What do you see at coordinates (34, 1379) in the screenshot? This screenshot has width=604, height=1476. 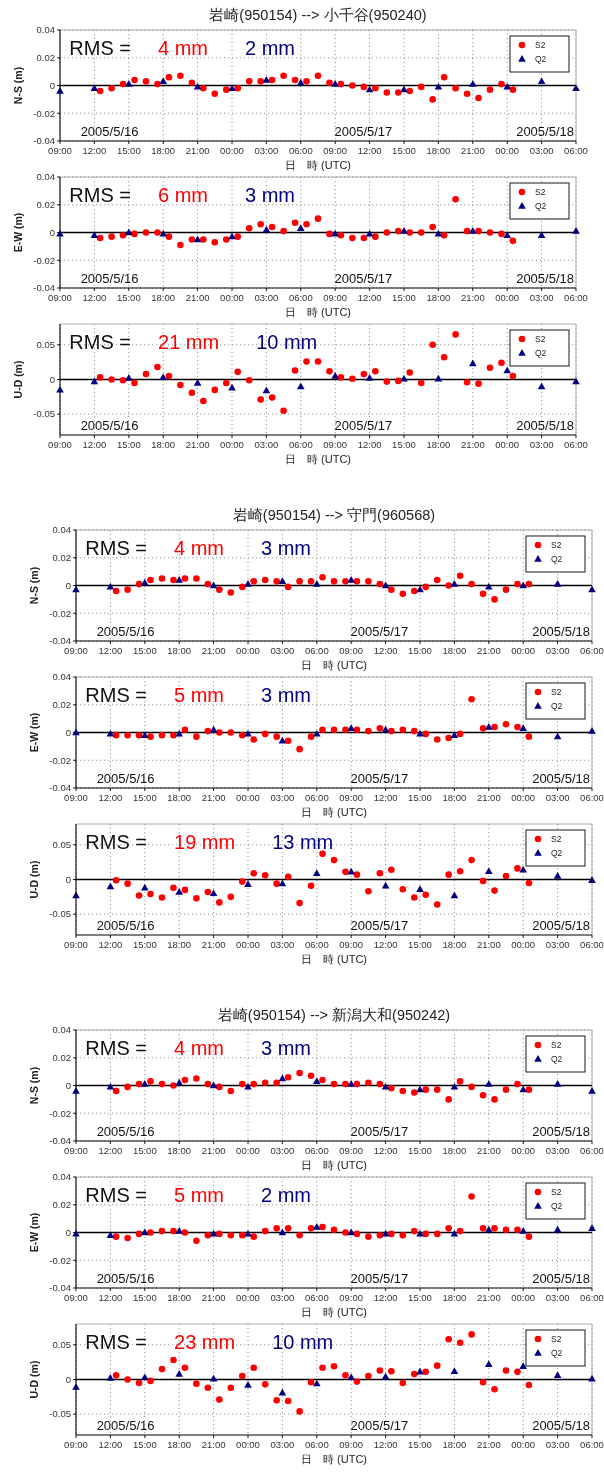 I see `y-axis-title: U-D (m)` at bounding box center [34, 1379].